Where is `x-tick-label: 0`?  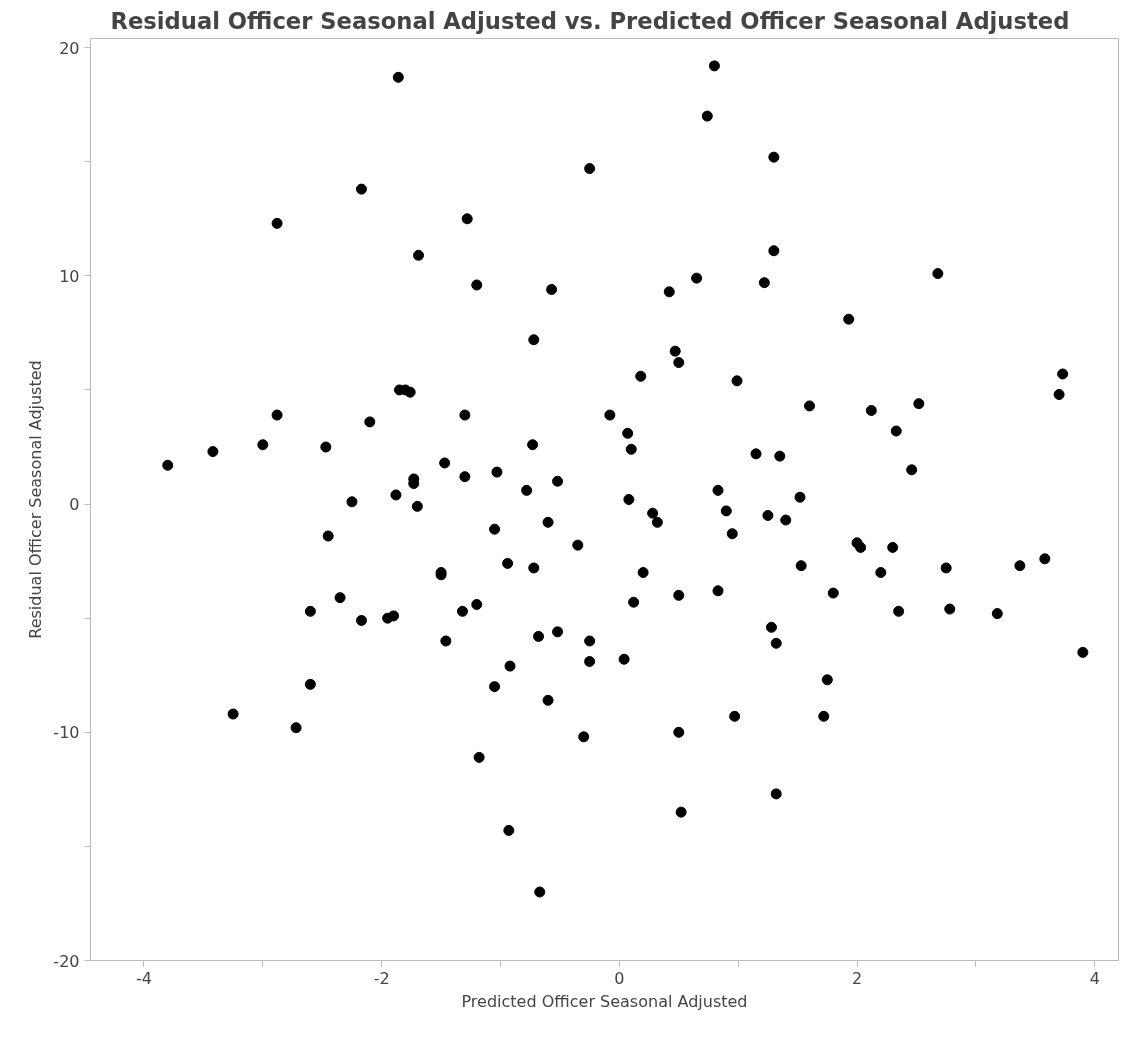
x-tick-label: 0 is located at coordinates (619, 978).